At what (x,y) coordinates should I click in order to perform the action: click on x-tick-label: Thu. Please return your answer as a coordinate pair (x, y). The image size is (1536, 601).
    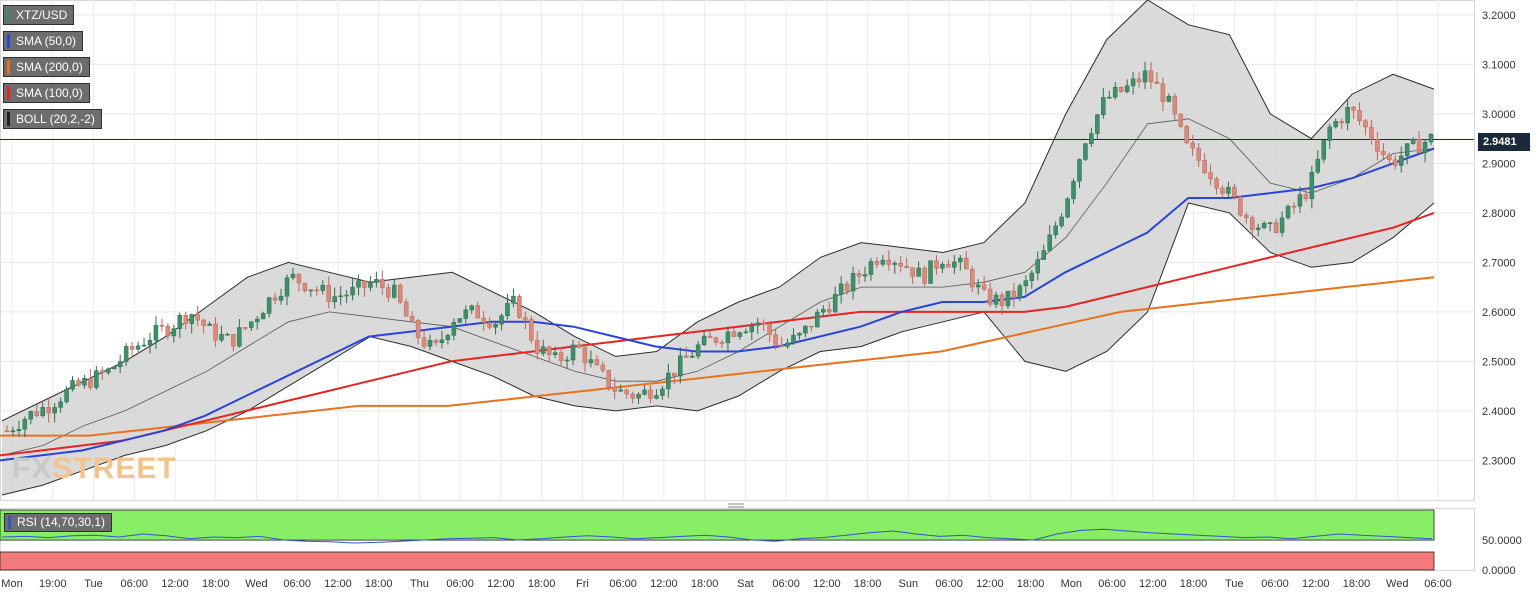
    Looking at the image, I should click on (419, 584).